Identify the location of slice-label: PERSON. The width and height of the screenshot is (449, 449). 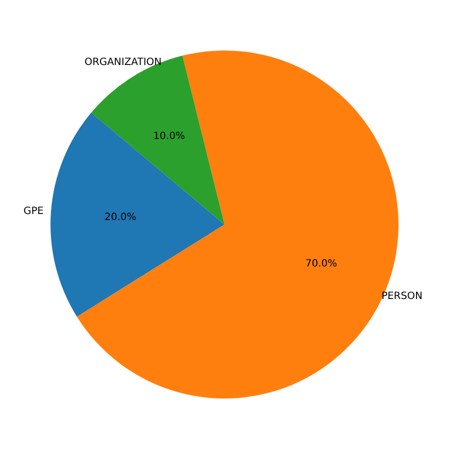
(401, 296).